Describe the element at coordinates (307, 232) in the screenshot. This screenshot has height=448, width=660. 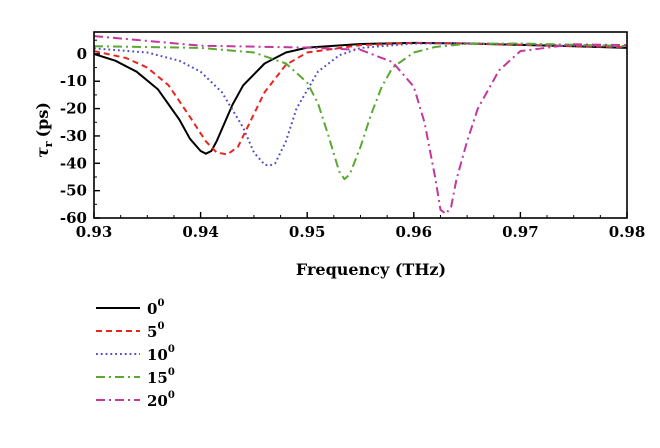
I see `x-tick-label: 0.95` at that location.